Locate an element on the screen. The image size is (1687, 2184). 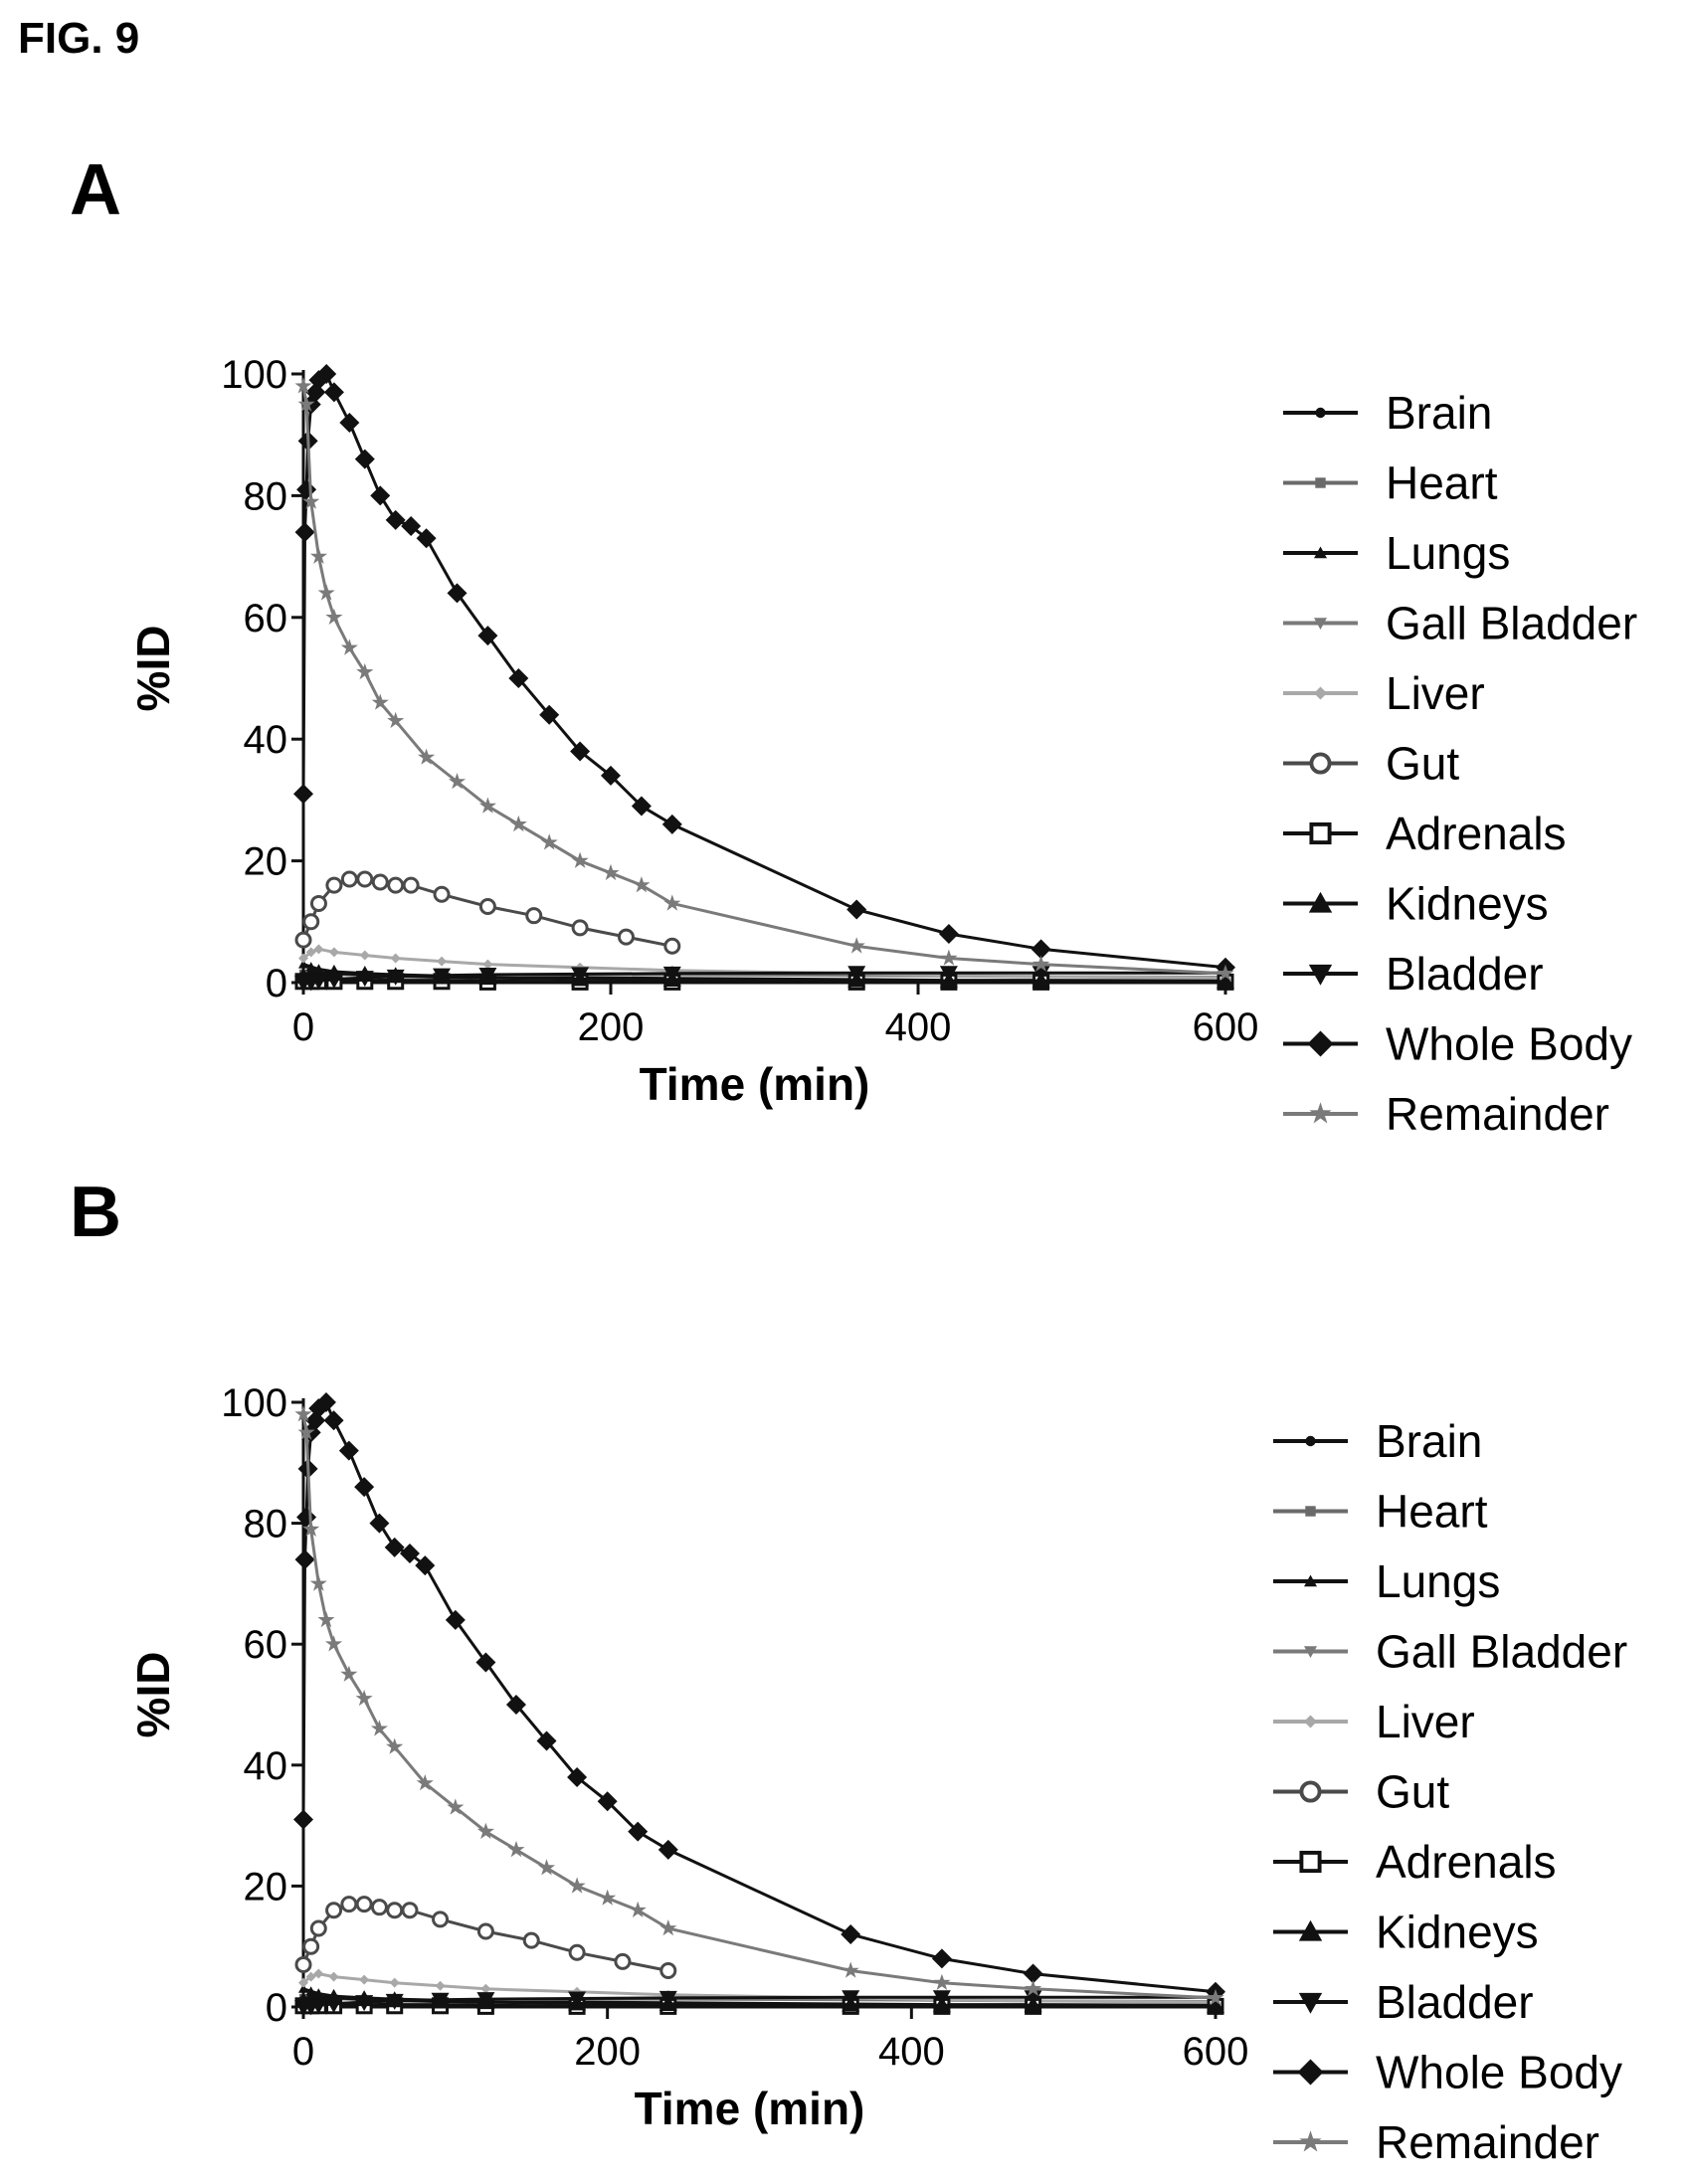
panel-a-legend-marker-kidneys is located at coordinates (1320, 902).